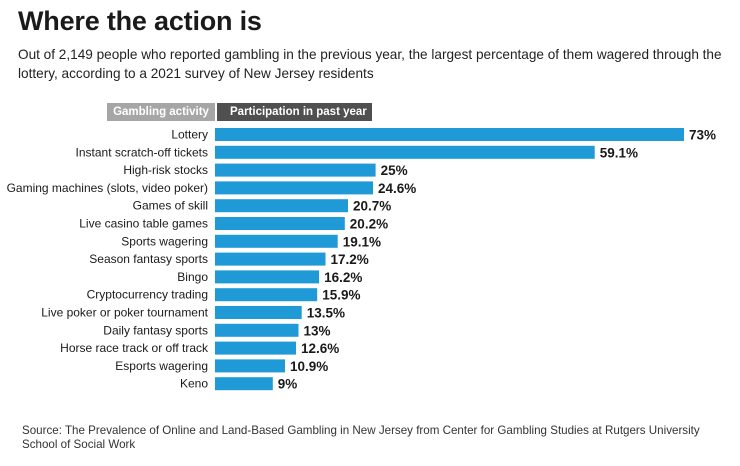 The image size is (740, 466). What do you see at coordinates (350, 259) in the screenshot?
I see `data-label: 17.2%` at bounding box center [350, 259].